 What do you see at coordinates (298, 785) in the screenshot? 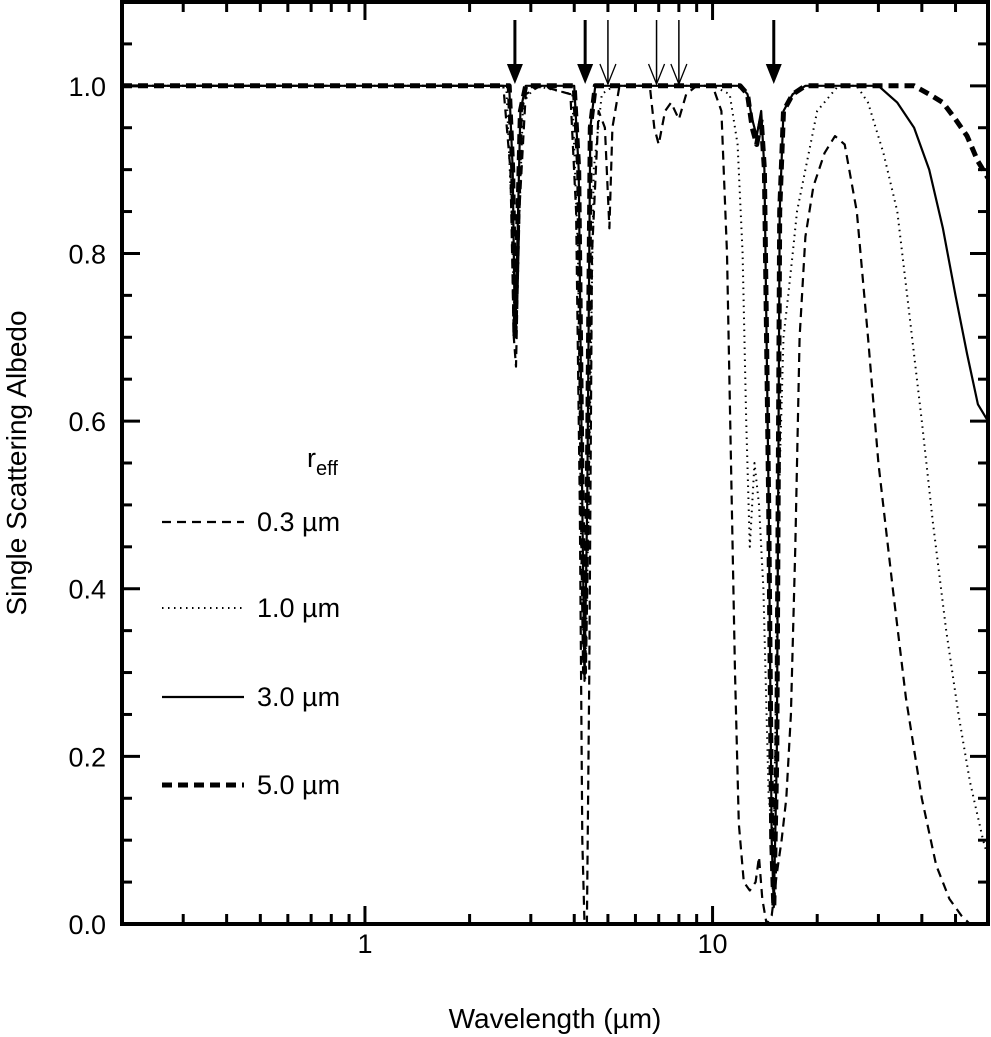
I see `legend-label: 5.0 µm` at bounding box center [298, 785].